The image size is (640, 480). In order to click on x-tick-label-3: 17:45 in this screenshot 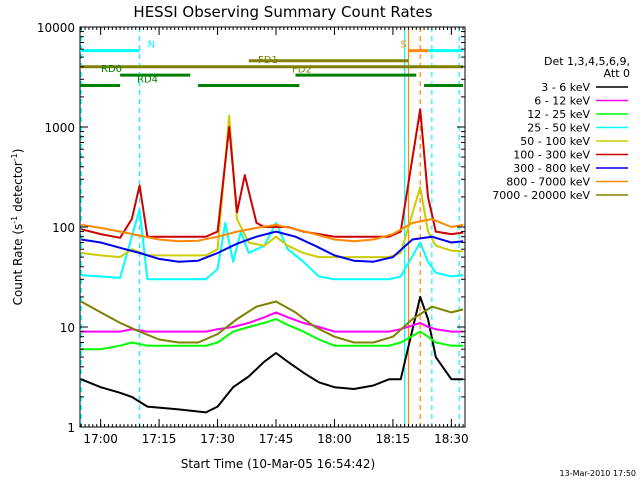, I will do `click(276, 439)`.